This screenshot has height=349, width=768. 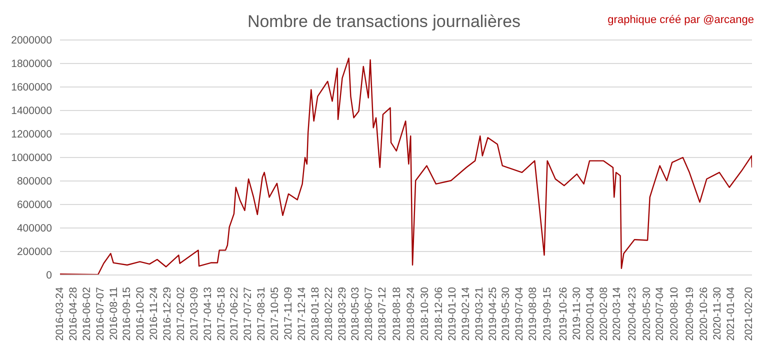 What do you see at coordinates (114, 313) in the screenshot?
I see `x-tick-label: 2016-08-11` at bounding box center [114, 313].